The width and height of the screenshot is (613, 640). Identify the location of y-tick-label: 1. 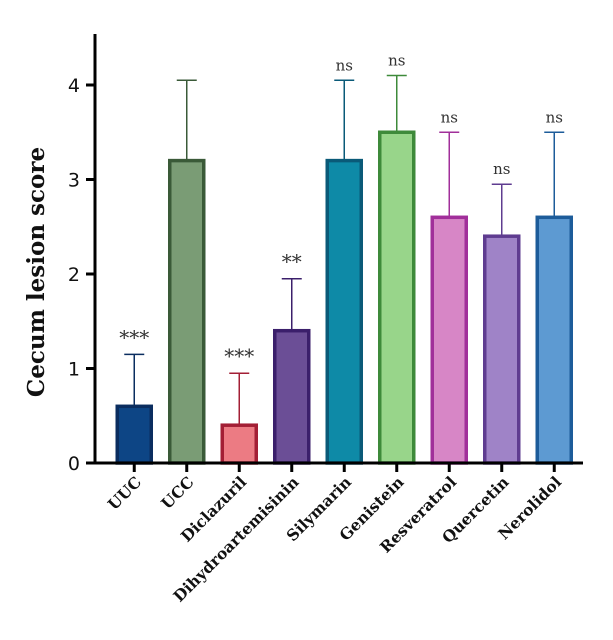
(74, 370).